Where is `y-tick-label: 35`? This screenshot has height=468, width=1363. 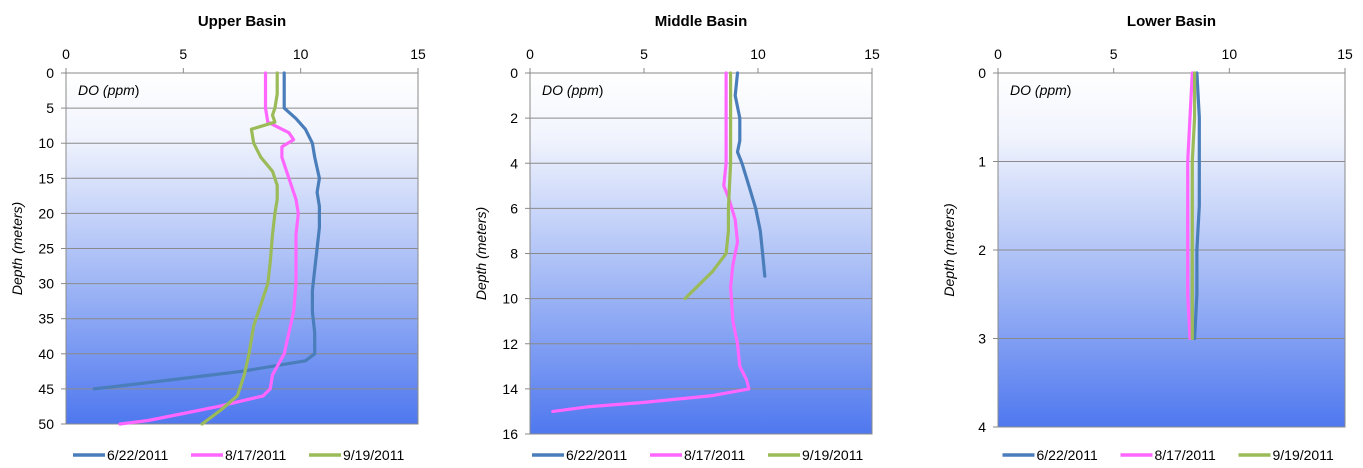 y-tick-label: 35 is located at coordinates (46, 319).